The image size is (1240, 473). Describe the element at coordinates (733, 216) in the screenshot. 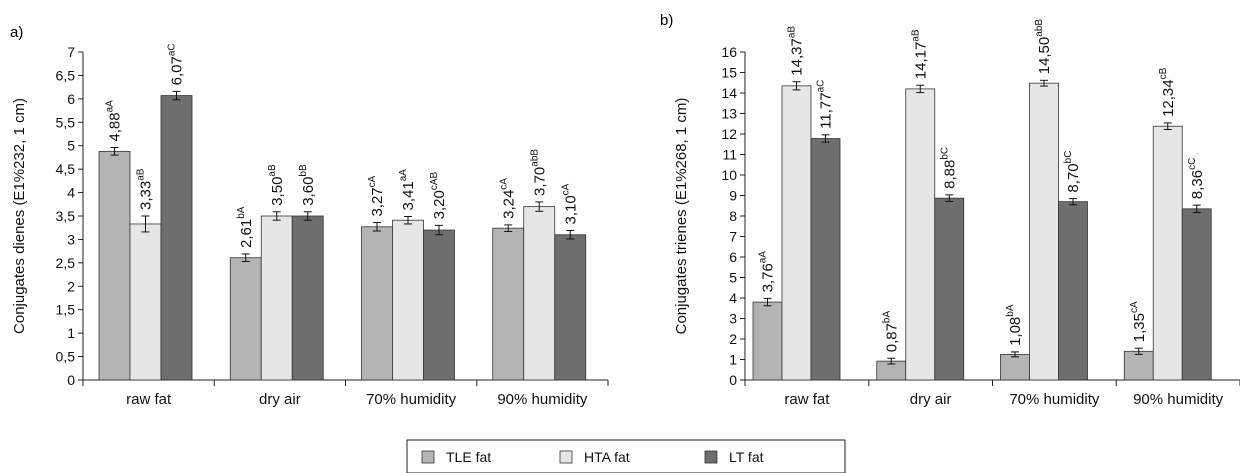

I see `y-tick-label: 8` at that location.